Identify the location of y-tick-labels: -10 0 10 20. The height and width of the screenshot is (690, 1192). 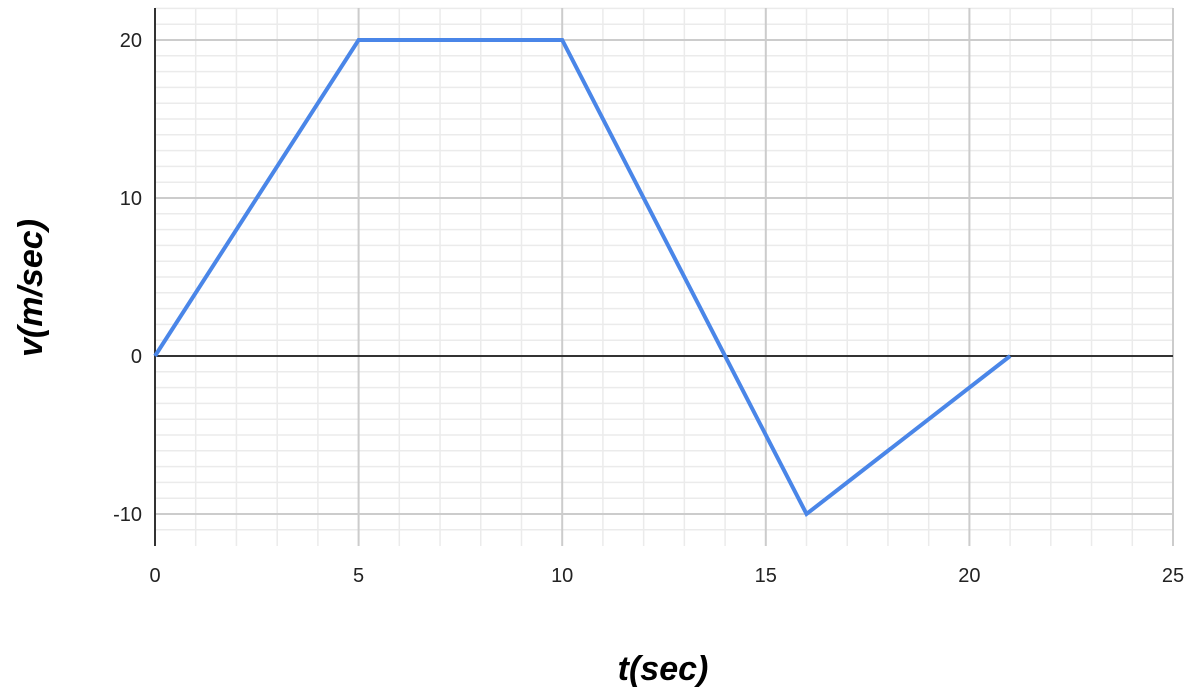
(127, 278).